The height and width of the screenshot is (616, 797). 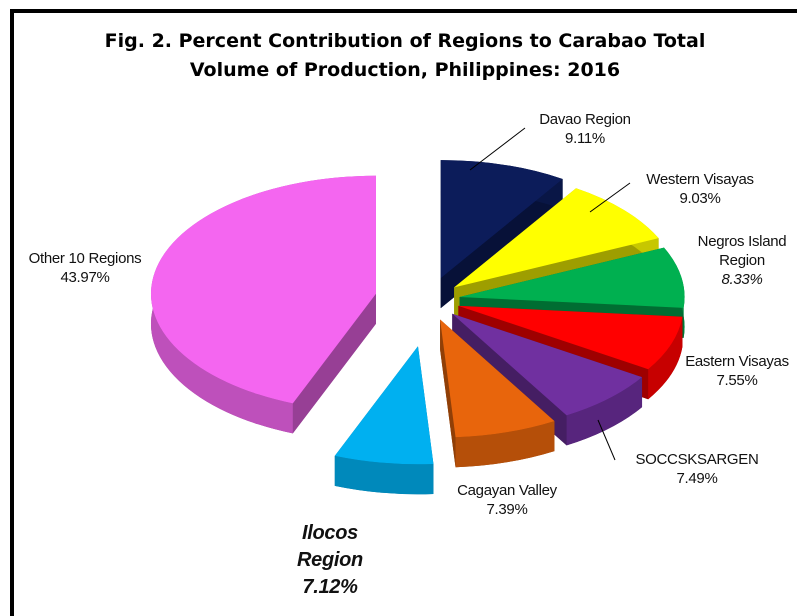 I want to click on category-label: Western Visayas, so click(x=700, y=179).